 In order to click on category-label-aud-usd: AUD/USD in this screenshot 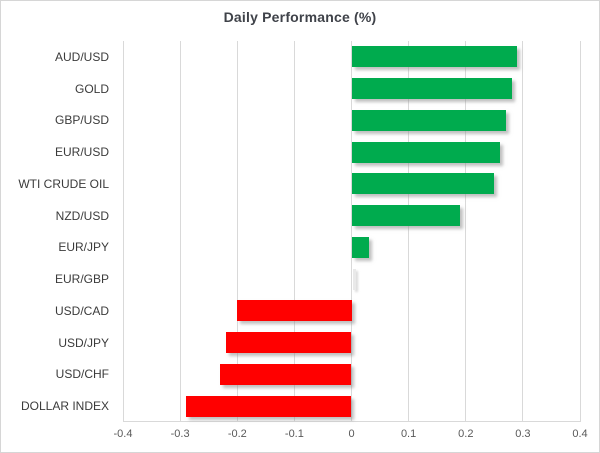, I will do `click(81, 56)`.